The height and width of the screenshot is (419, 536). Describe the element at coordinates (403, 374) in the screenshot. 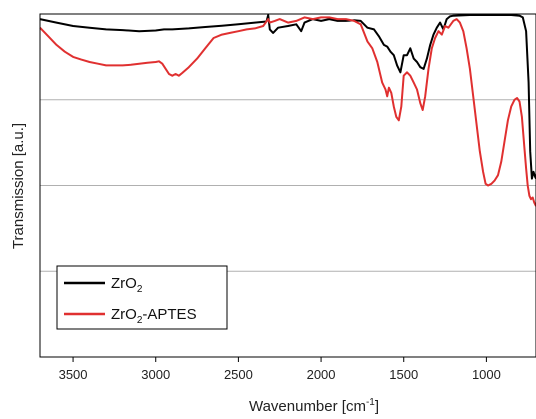

I see `x-tick-label-1500: 1500` at that location.